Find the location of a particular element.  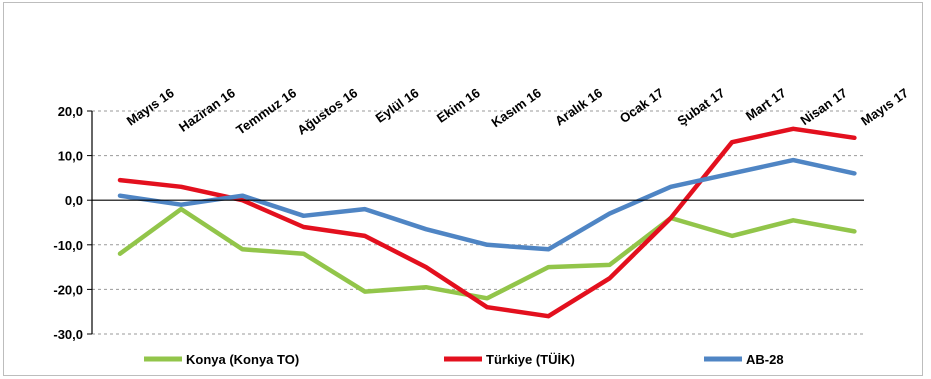

y-tick-label: -10,0 is located at coordinates (68, 245).